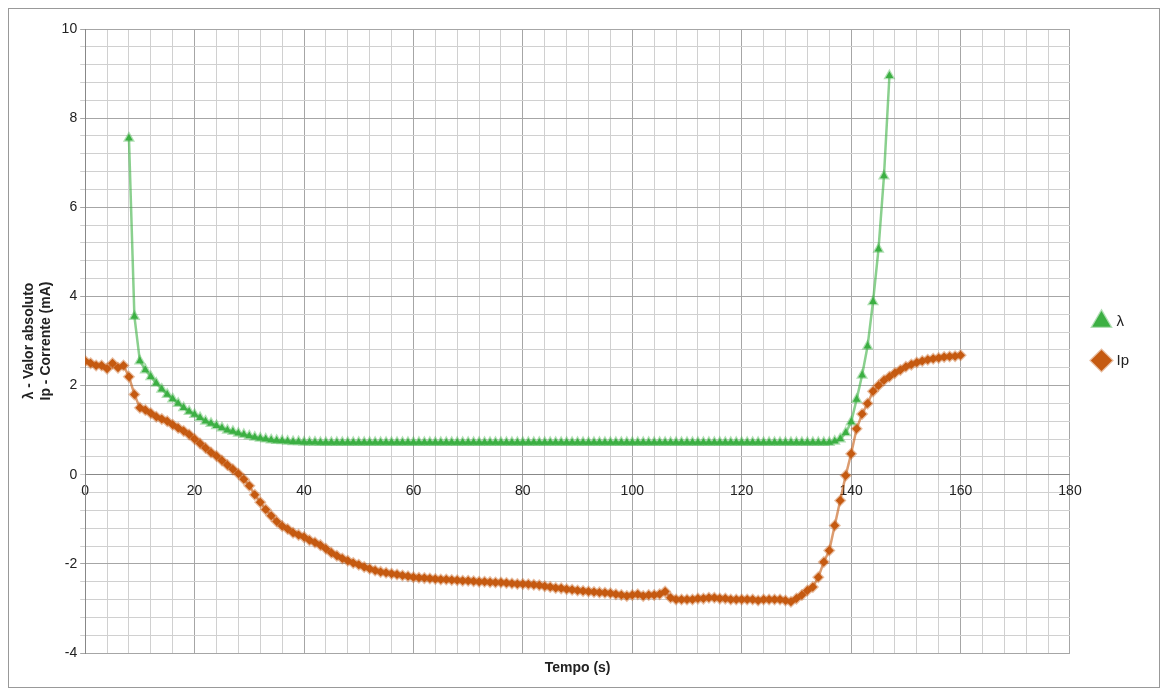  What do you see at coordinates (304, 489) in the screenshot?
I see `x-tick-label: 40` at bounding box center [304, 489].